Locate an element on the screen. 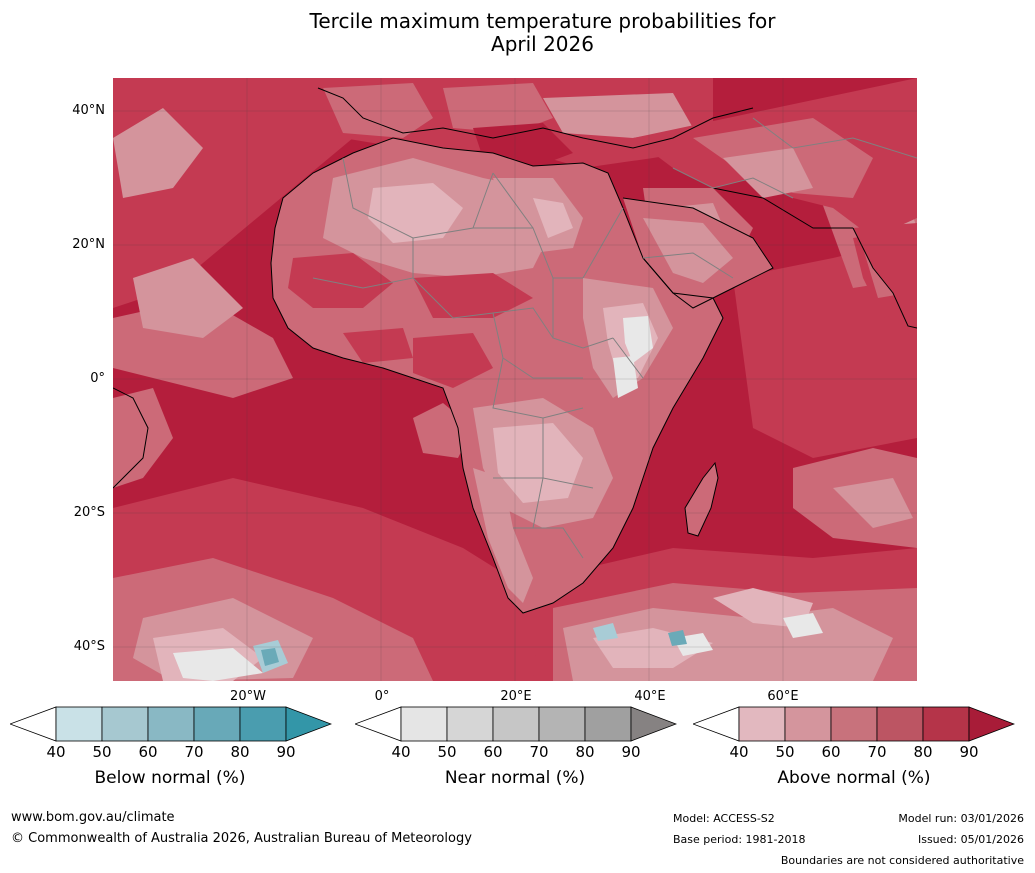  colorbar-below-normal: 40 50 60 70 80 90 Below normal (%) is located at coordinates (170, 747).